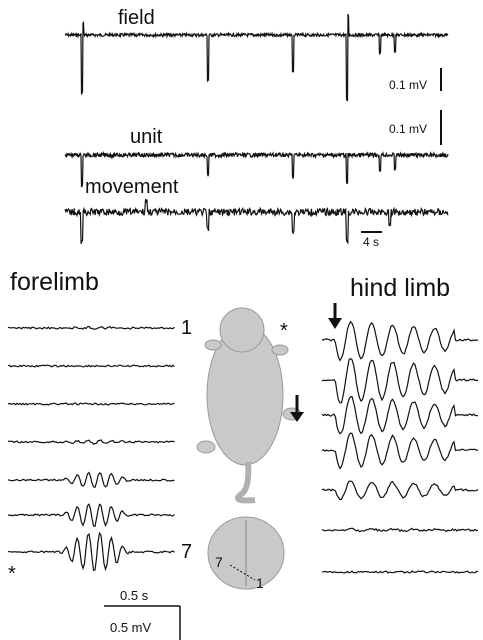 Image resolution: width=483 pixels, height=640 pixels. What do you see at coordinates (260, 583) in the screenshot?
I see `brain-label: 1` at bounding box center [260, 583].